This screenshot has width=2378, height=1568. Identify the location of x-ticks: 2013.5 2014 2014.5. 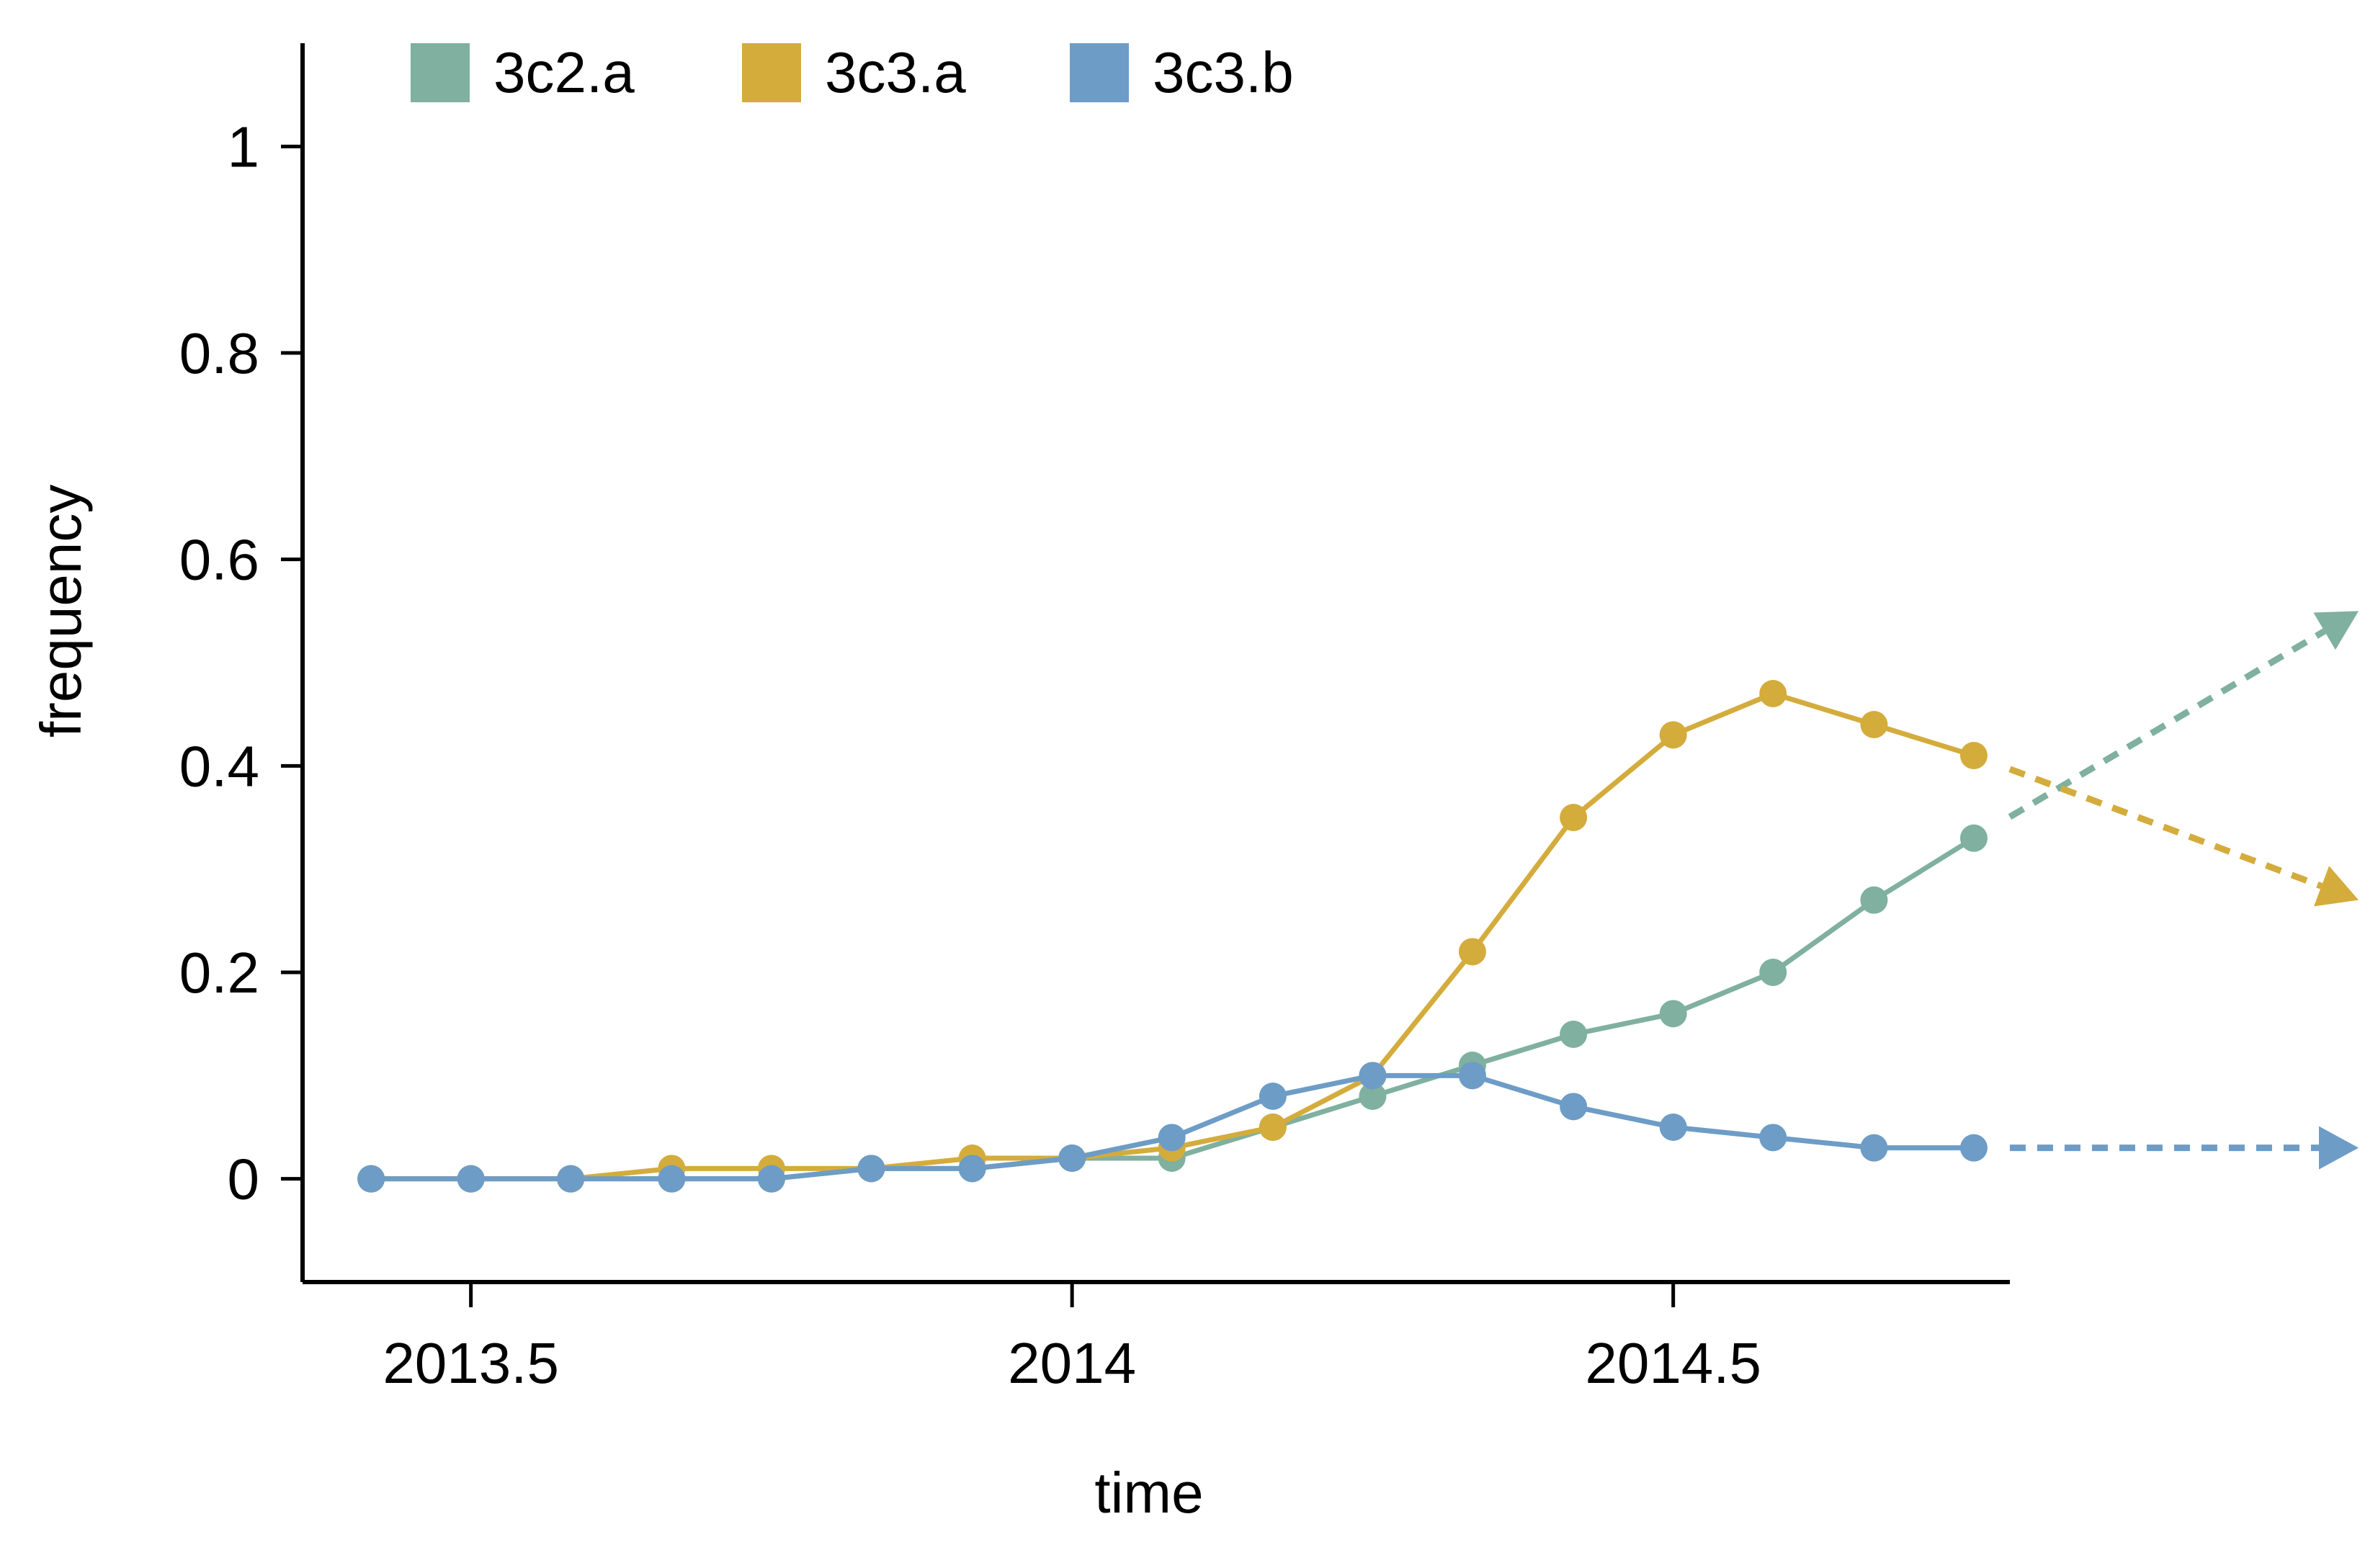
(1072, 1339).